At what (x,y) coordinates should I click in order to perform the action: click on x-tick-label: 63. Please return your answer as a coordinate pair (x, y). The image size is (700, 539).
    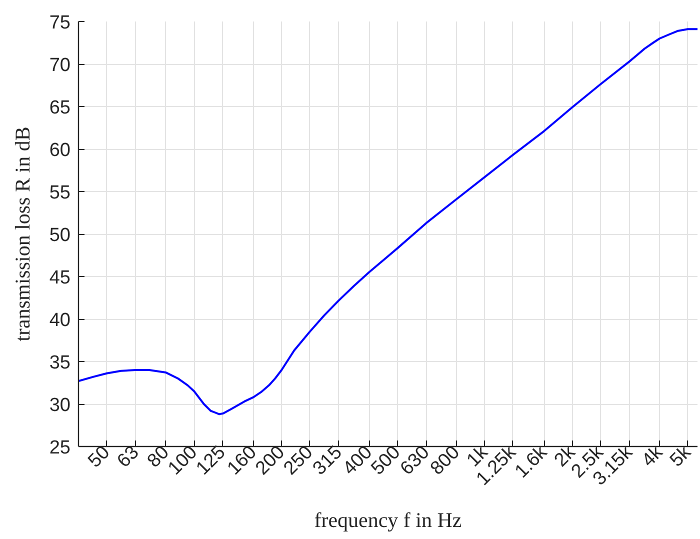
    Looking at the image, I should click on (128, 457).